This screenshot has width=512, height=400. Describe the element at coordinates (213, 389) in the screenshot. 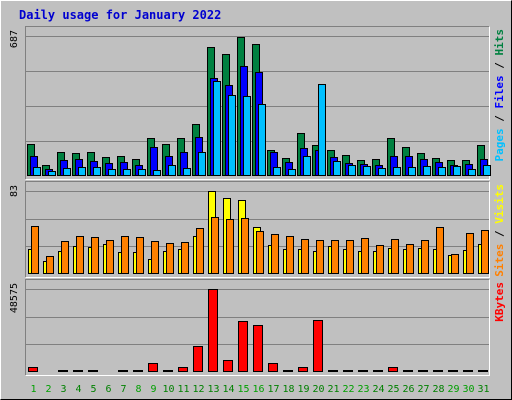

I see `day-label-13: 13` at that location.